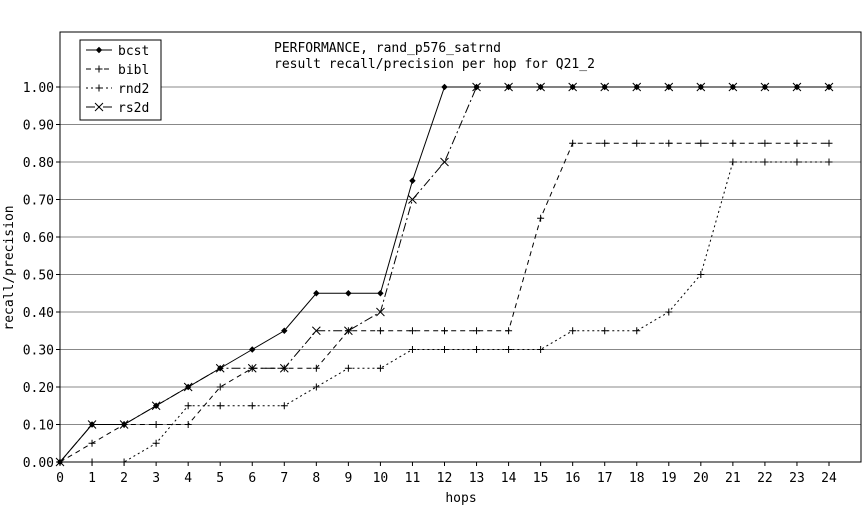 The height and width of the screenshot is (520, 862). Describe the element at coordinates (38, 238) in the screenshot. I see `y-tick-label: 0.60` at that location.